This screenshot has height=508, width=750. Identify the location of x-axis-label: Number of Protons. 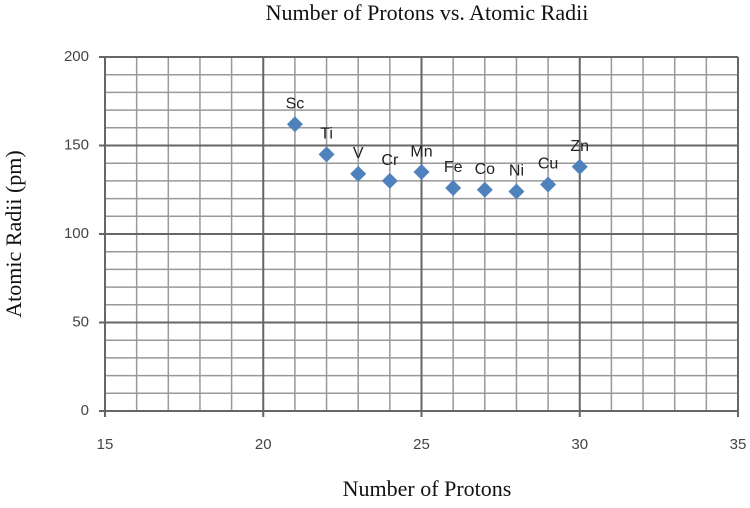
(427, 488).